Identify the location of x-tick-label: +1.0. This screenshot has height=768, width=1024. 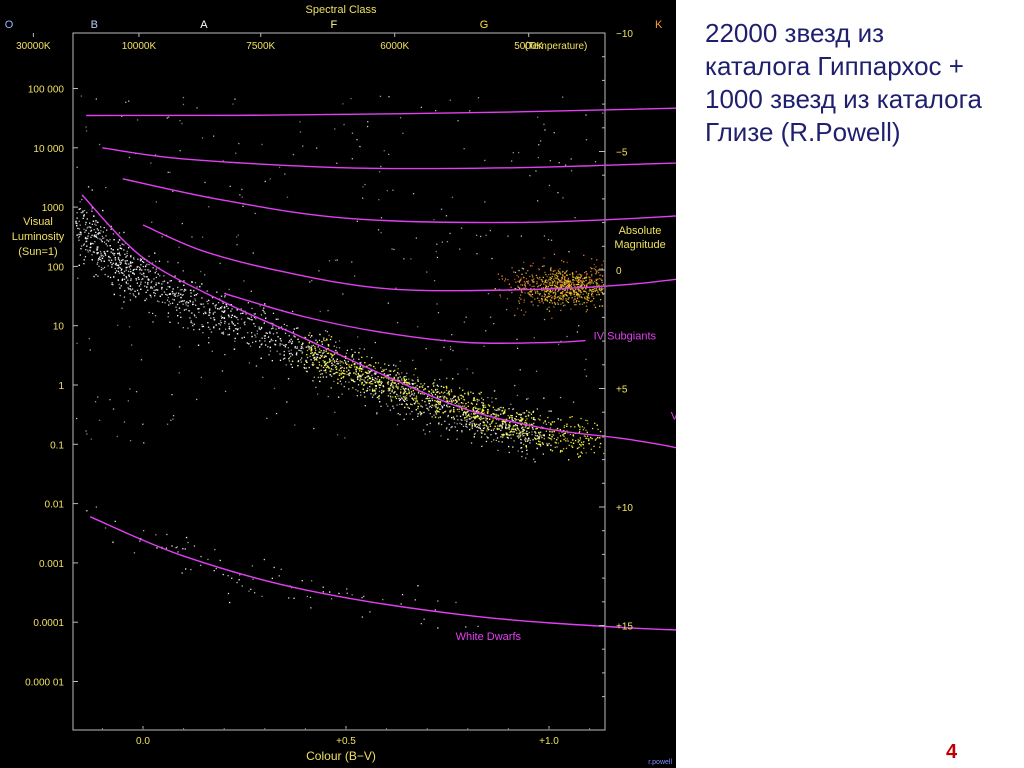
(549, 741).